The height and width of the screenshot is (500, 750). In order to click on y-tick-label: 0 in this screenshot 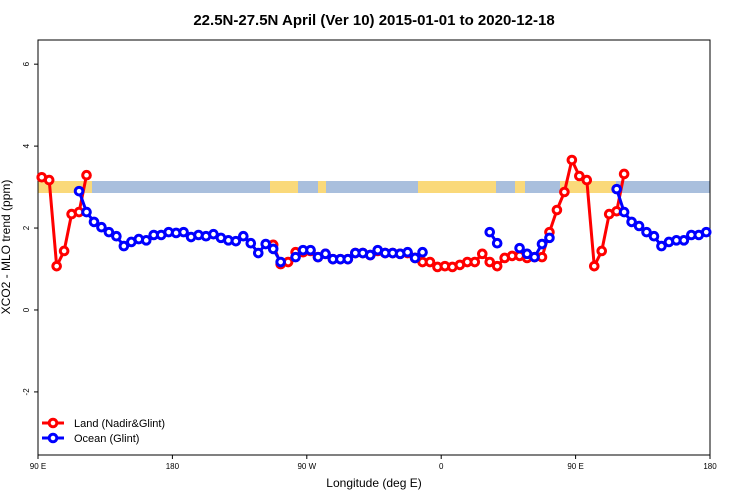, I will do `click(26, 309)`.